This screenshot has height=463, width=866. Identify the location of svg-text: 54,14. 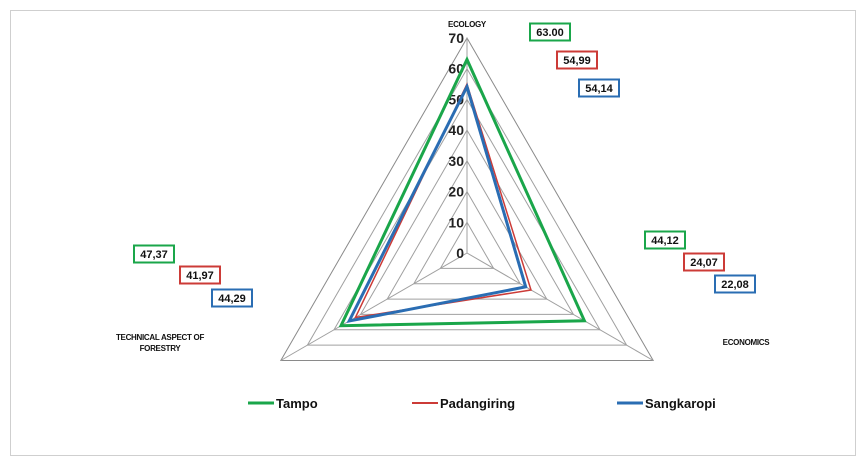
(599, 89).